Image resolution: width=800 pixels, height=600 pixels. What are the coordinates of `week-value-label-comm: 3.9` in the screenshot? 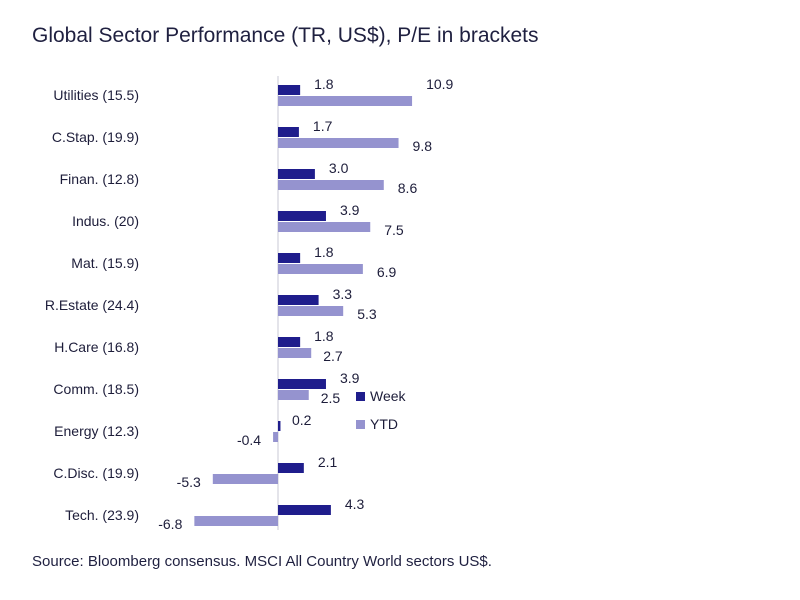 It's located at (350, 378).